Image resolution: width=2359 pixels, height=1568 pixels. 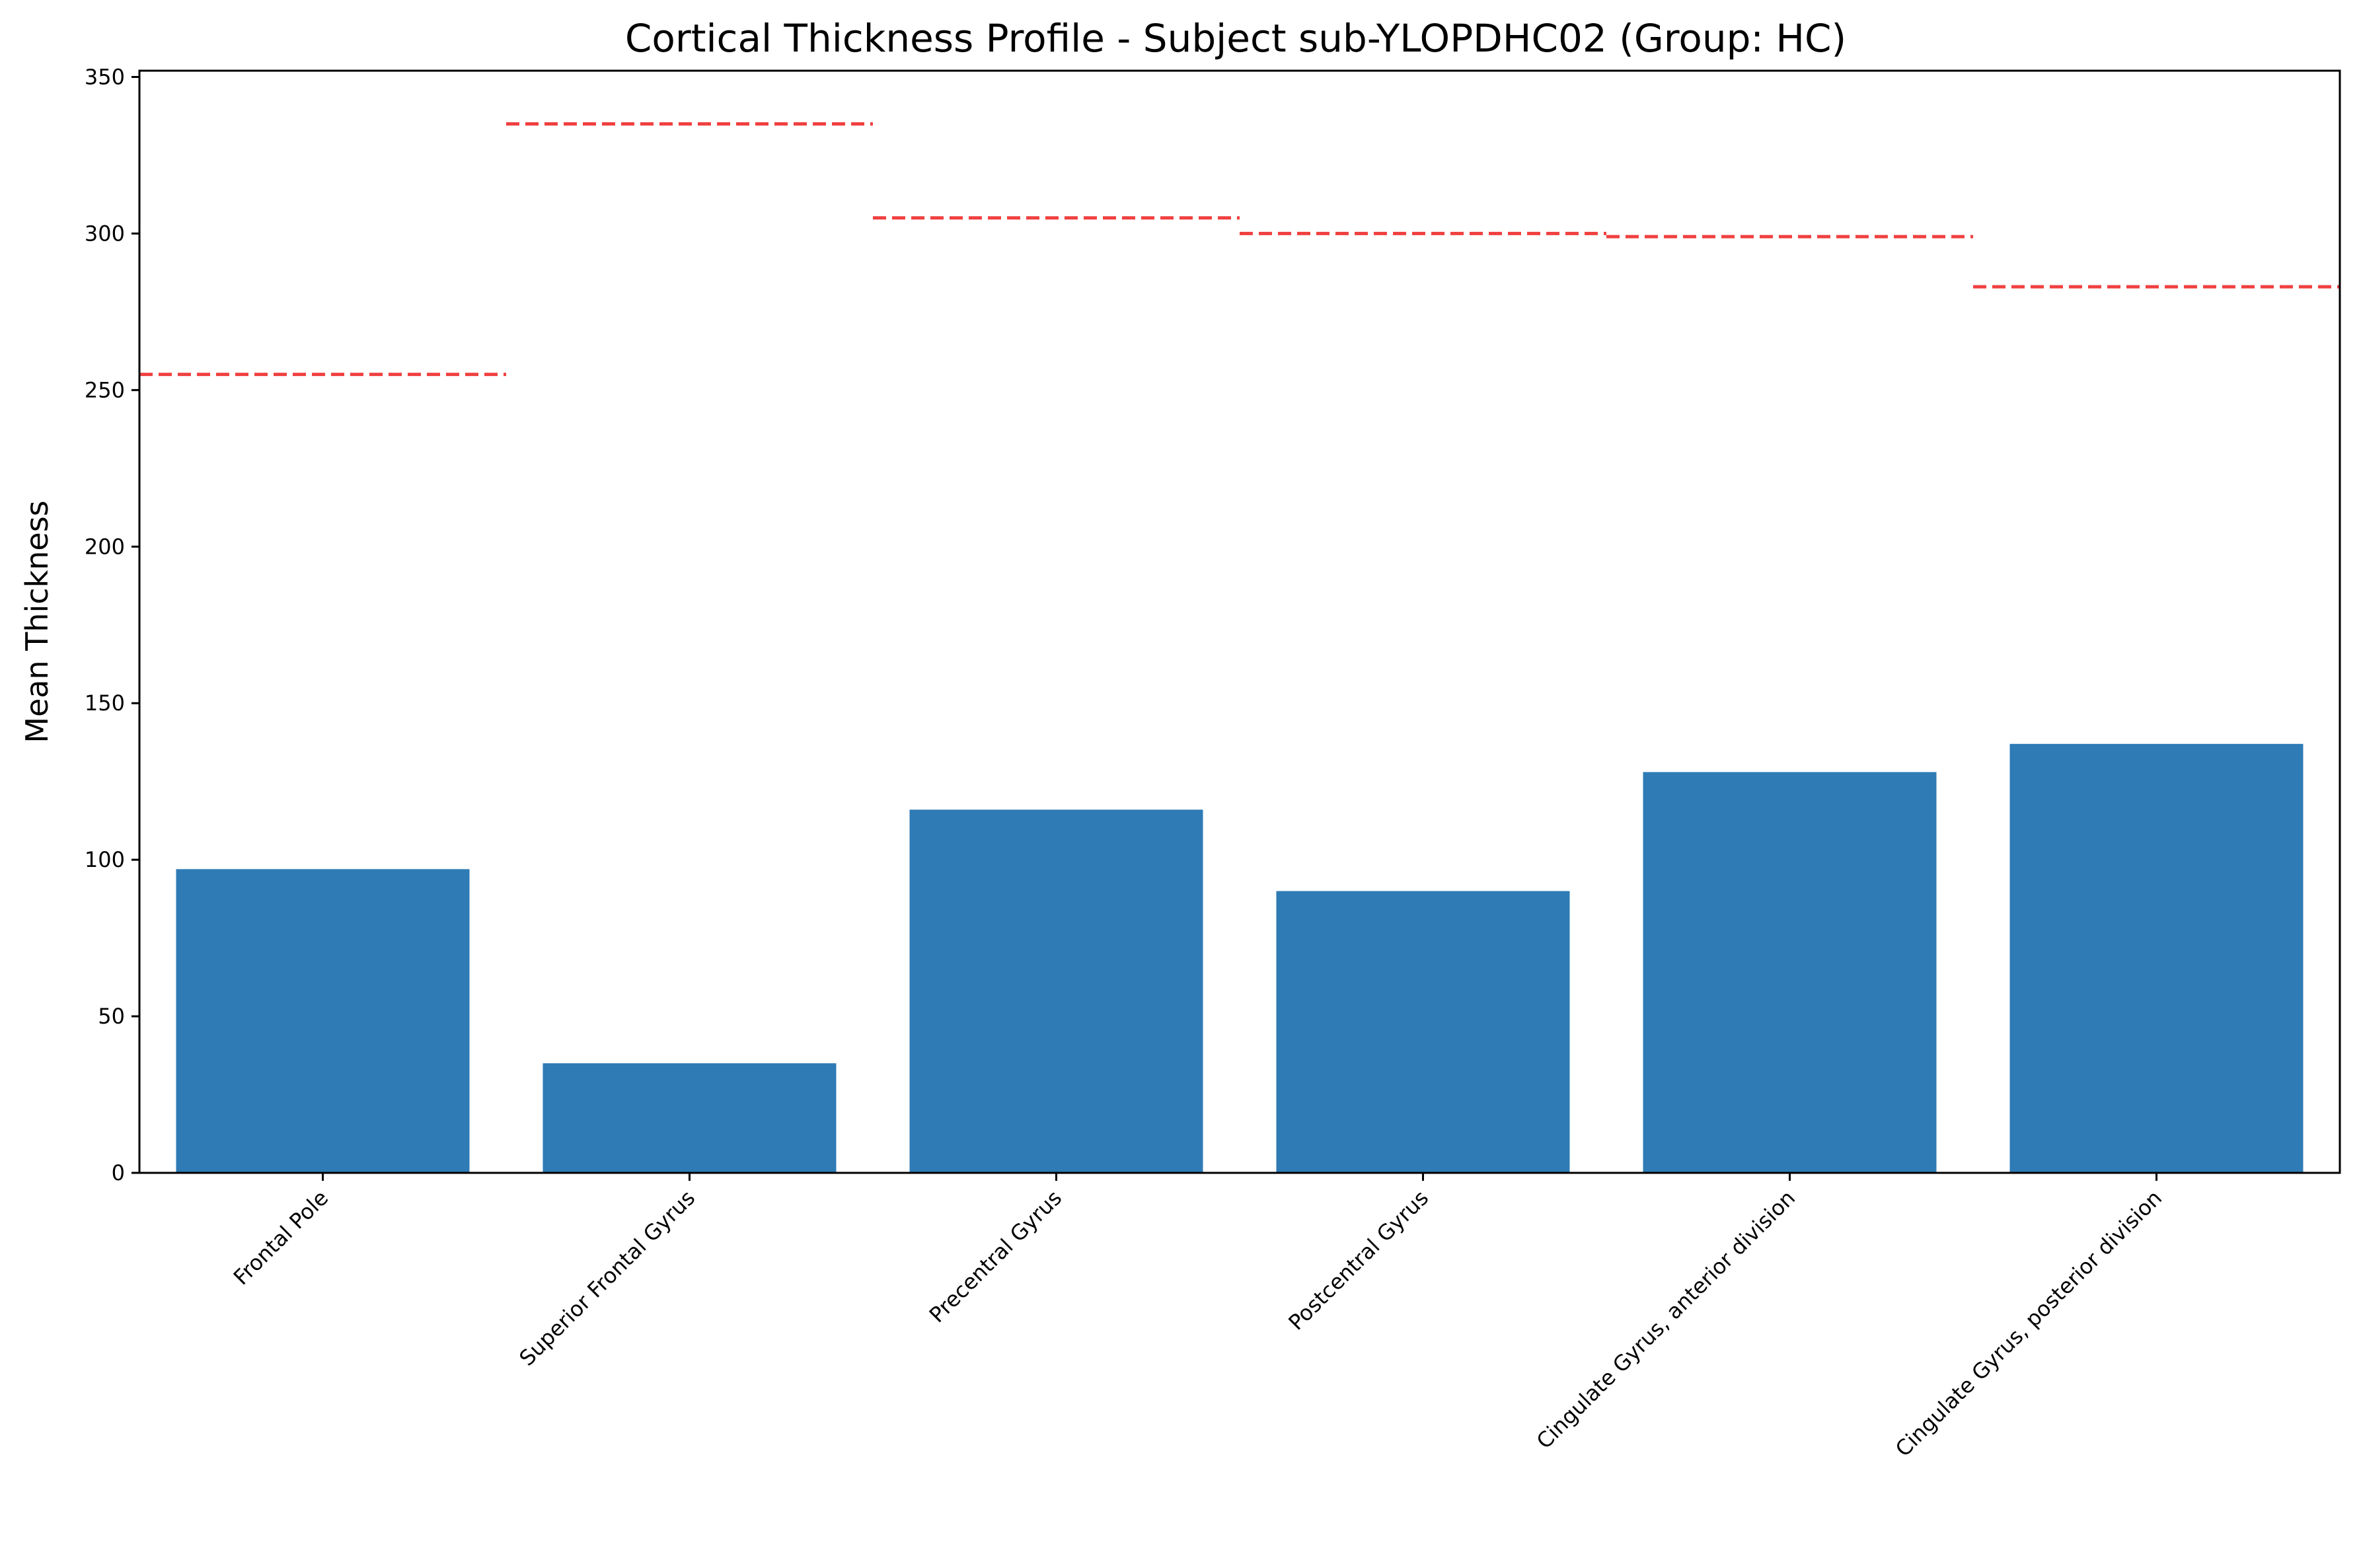 What do you see at coordinates (112, 624) in the screenshot?
I see `y-axis-ticks: 0 50 100 150 200 250 300 350` at bounding box center [112, 624].